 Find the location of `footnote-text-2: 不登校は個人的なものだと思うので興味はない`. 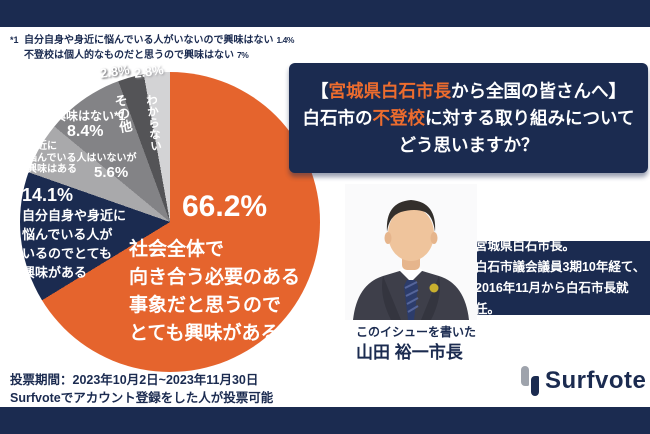

footnote-text-2: 不登校は個人的なものだと思うので興味はない is located at coordinates (129, 55).